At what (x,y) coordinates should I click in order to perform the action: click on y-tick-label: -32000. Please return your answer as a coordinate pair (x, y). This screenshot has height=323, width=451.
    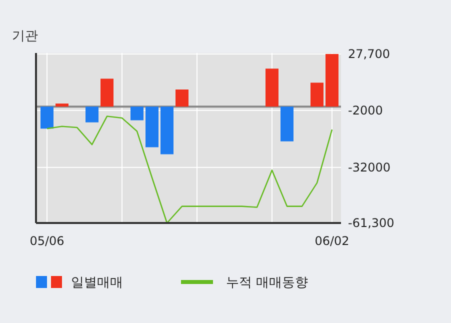
    Looking at the image, I should click on (369, 167).